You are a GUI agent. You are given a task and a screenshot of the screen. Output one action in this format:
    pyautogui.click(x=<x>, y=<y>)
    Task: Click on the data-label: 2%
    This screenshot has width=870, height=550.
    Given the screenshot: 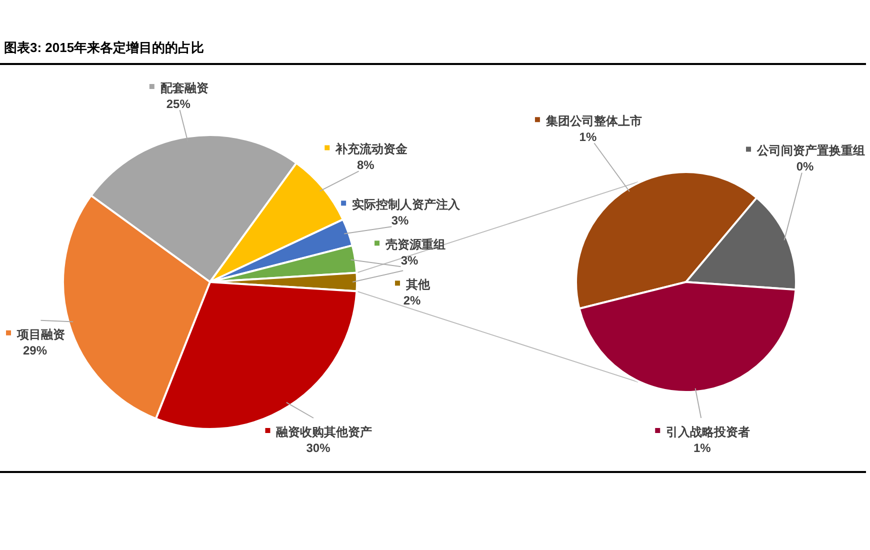 What is the action you would take?
    pyautogui.click(x=412, y=301)
    